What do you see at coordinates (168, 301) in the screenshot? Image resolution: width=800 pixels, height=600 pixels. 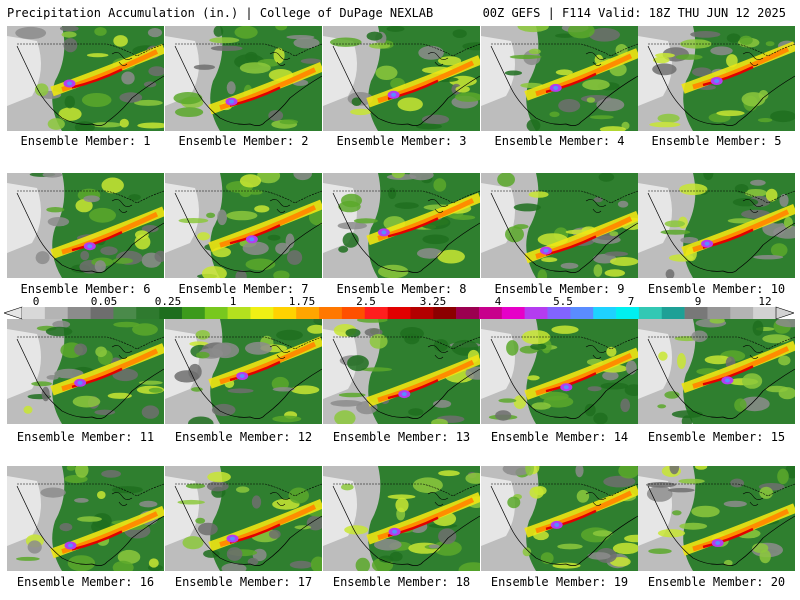 I see `colorbar-tick-label: 0.25` at bounding box center [168, 301].